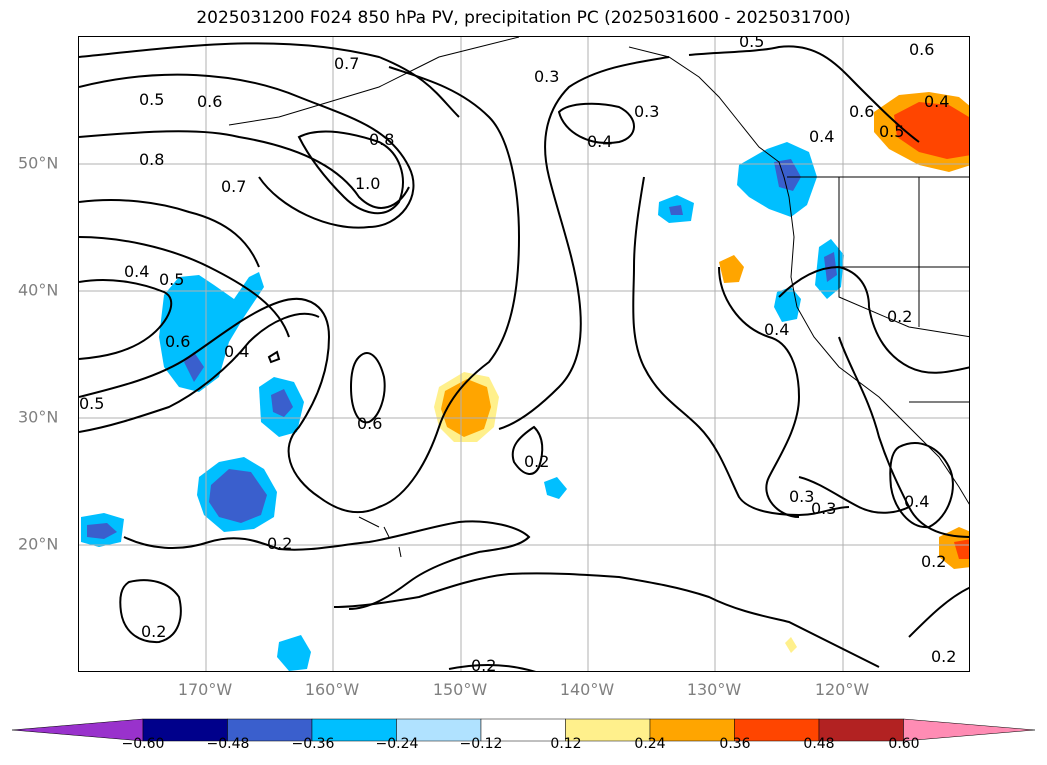 Image resolution: width=1047 pixels, height=765 pixels. I want to click on colorbar-extend-high, so click(969, 730).